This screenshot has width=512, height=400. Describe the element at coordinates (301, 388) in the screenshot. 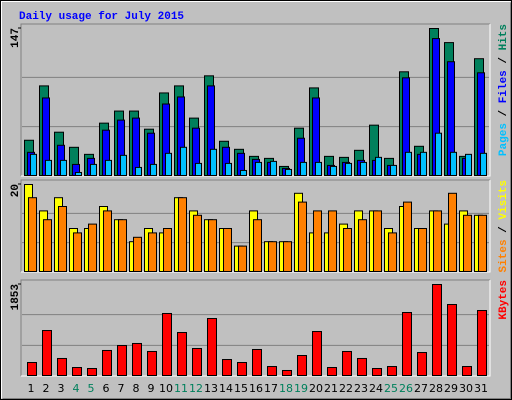

I see `x-tick-label: 19` at that location.